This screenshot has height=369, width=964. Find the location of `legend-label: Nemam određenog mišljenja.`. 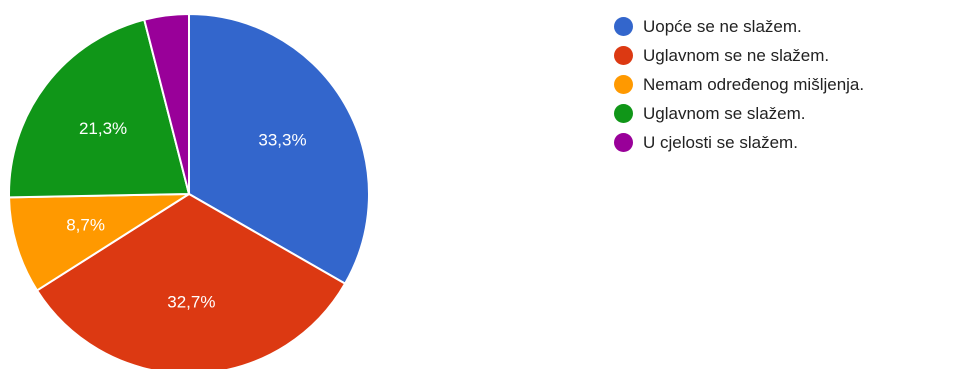

legend-label: Nemam određenog mišljenja. is located at coordinates (754, 84).